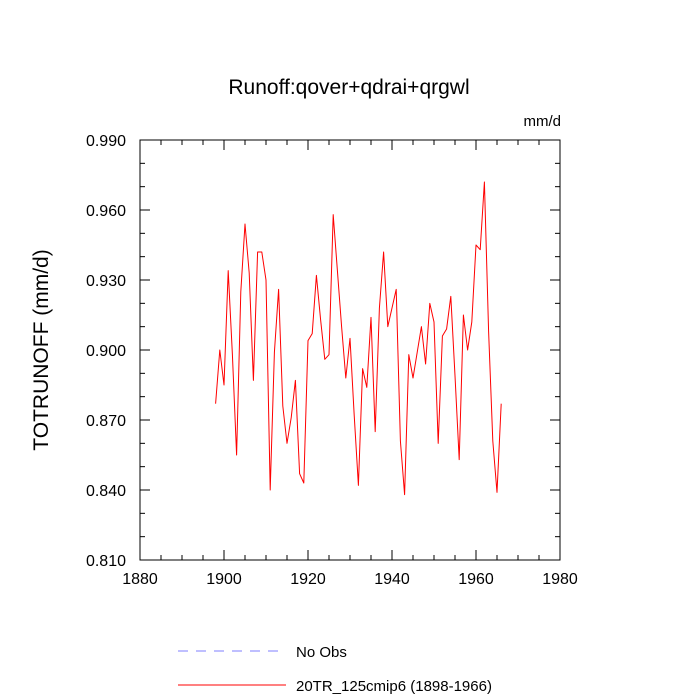 This screenshot has height=700, width=700. I want to click on y-axis-tick-labels: 0.810 0.840 0.870 0.900 0.930 0.960 0.990, so click(106, 351).